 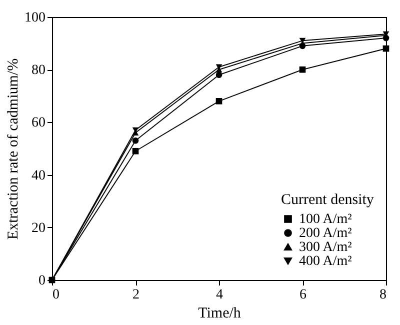 I want to click on x-tick-label: 0, so click(x=56, y=295).